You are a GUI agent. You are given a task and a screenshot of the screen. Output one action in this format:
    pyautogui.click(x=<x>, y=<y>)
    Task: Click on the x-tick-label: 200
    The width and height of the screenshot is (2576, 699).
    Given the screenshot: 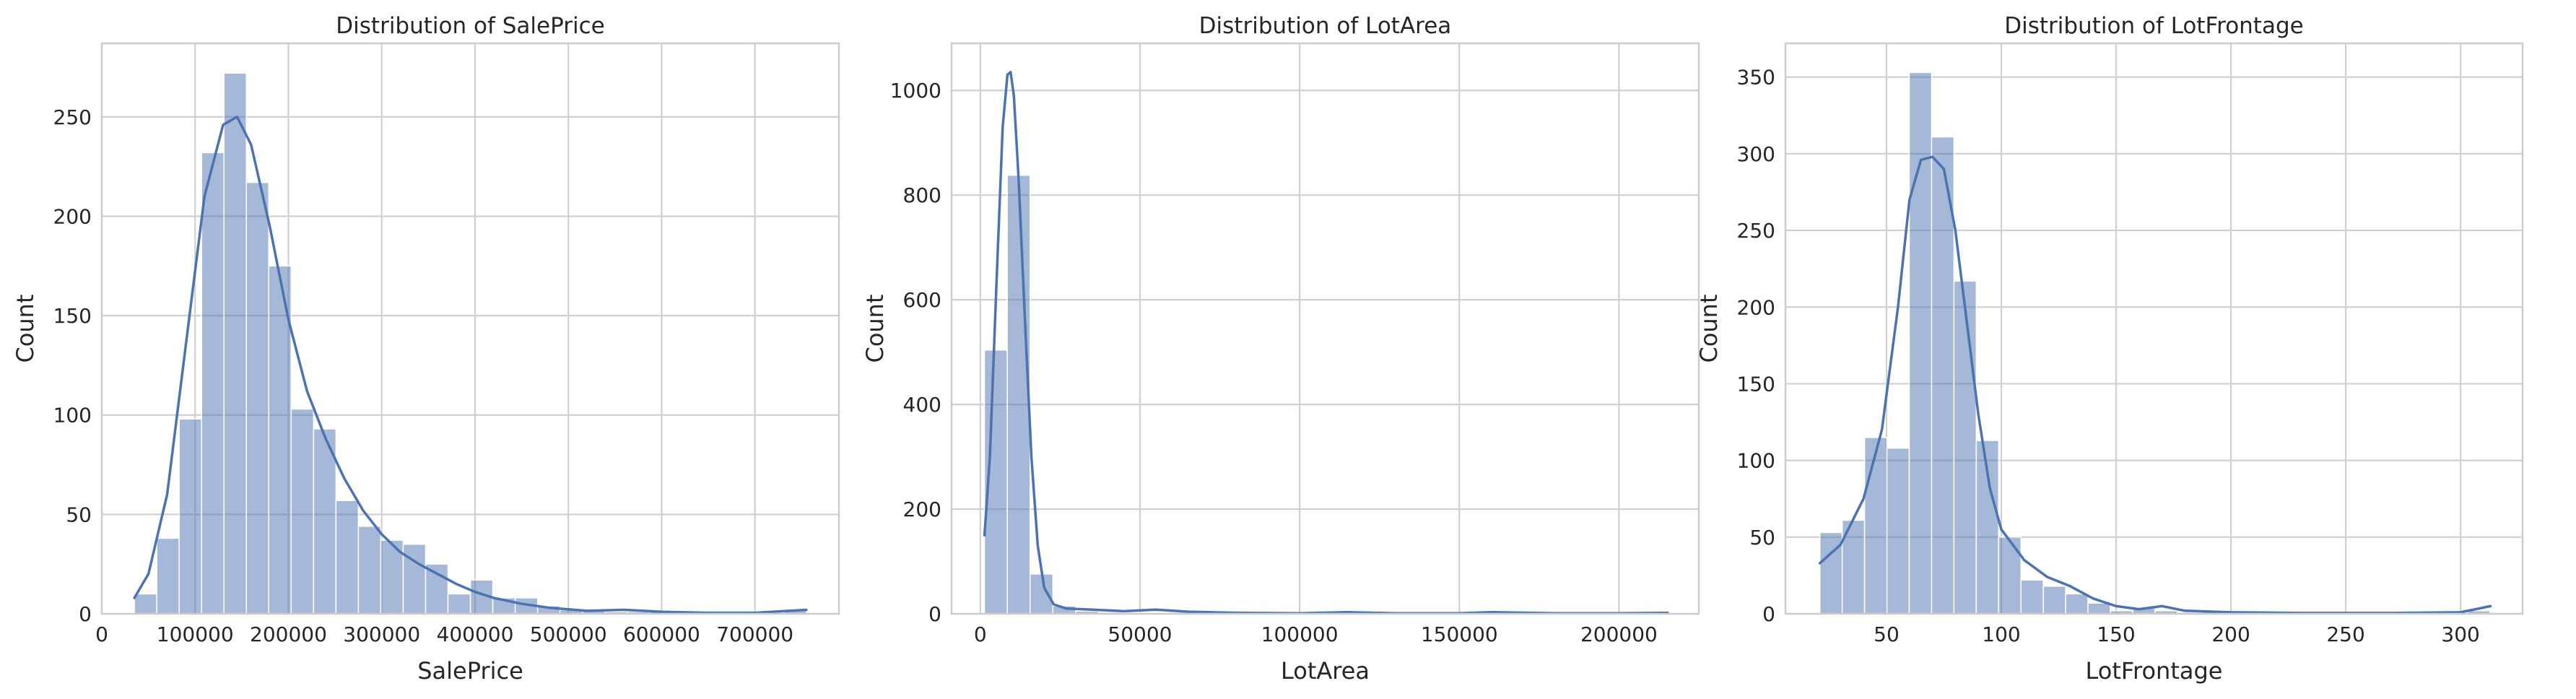 What is the action you would take?
    pyautogui.click(x=2230, y=634)
    